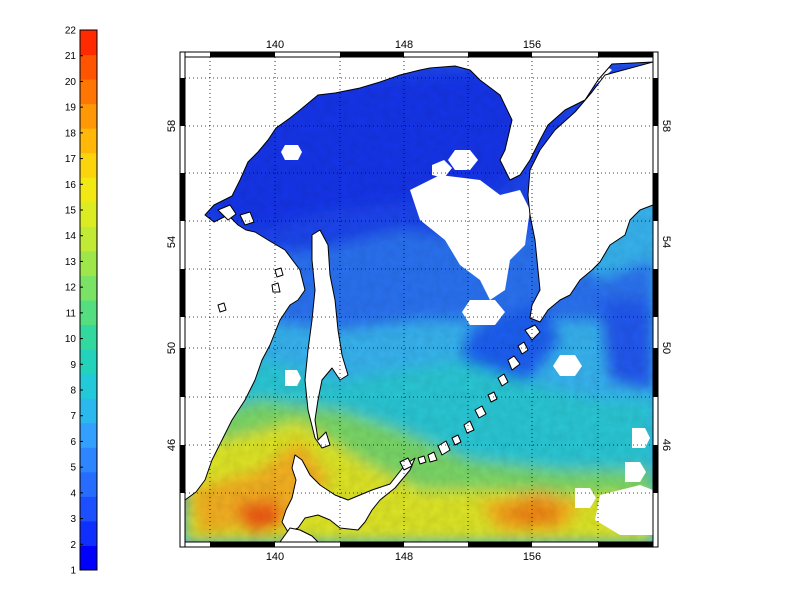 This screenshot has height=600, width=800. I want to click on colorbar-tick-label: 21, so click(71, 56).